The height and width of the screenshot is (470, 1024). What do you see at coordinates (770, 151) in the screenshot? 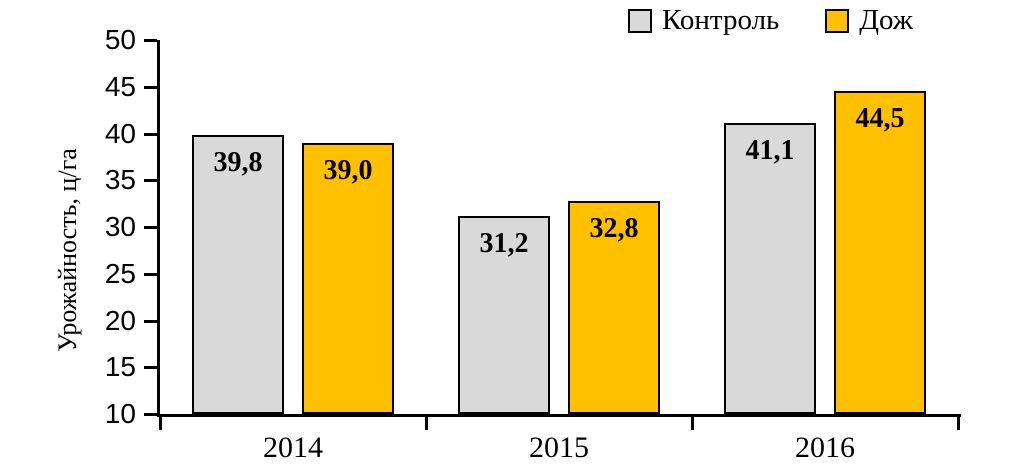
I see `bar-value-label: 41,1` at bounding box center [770, 151].